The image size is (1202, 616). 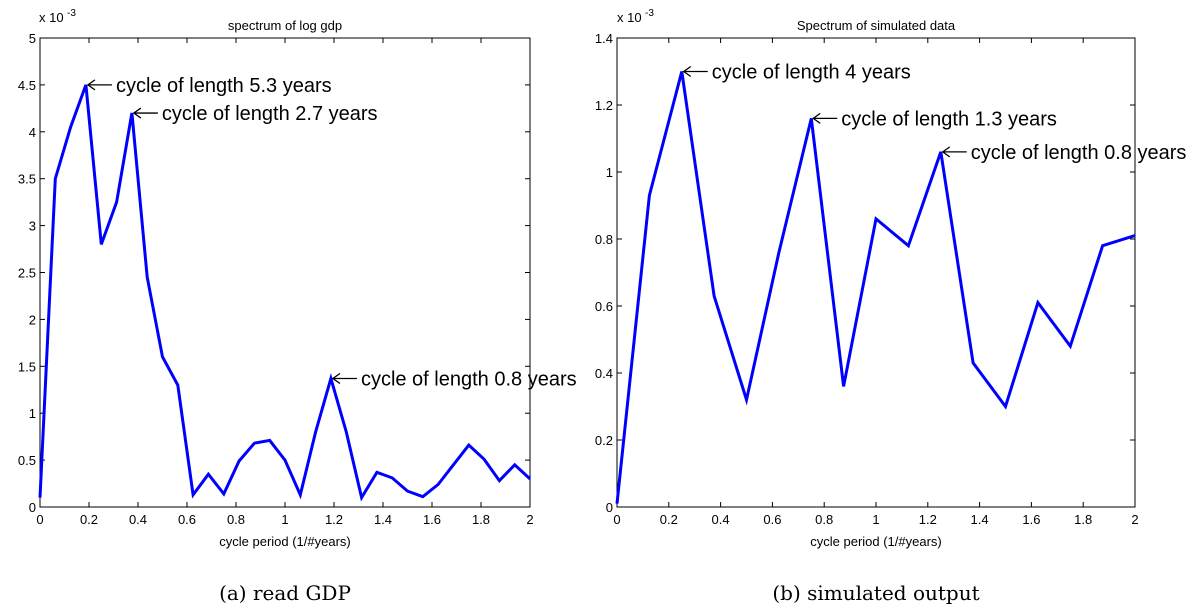 What do you see at coordinates (32, 319) in the screenshot?
I see `y-tick-label: 2` at bounding box center [32, 319].